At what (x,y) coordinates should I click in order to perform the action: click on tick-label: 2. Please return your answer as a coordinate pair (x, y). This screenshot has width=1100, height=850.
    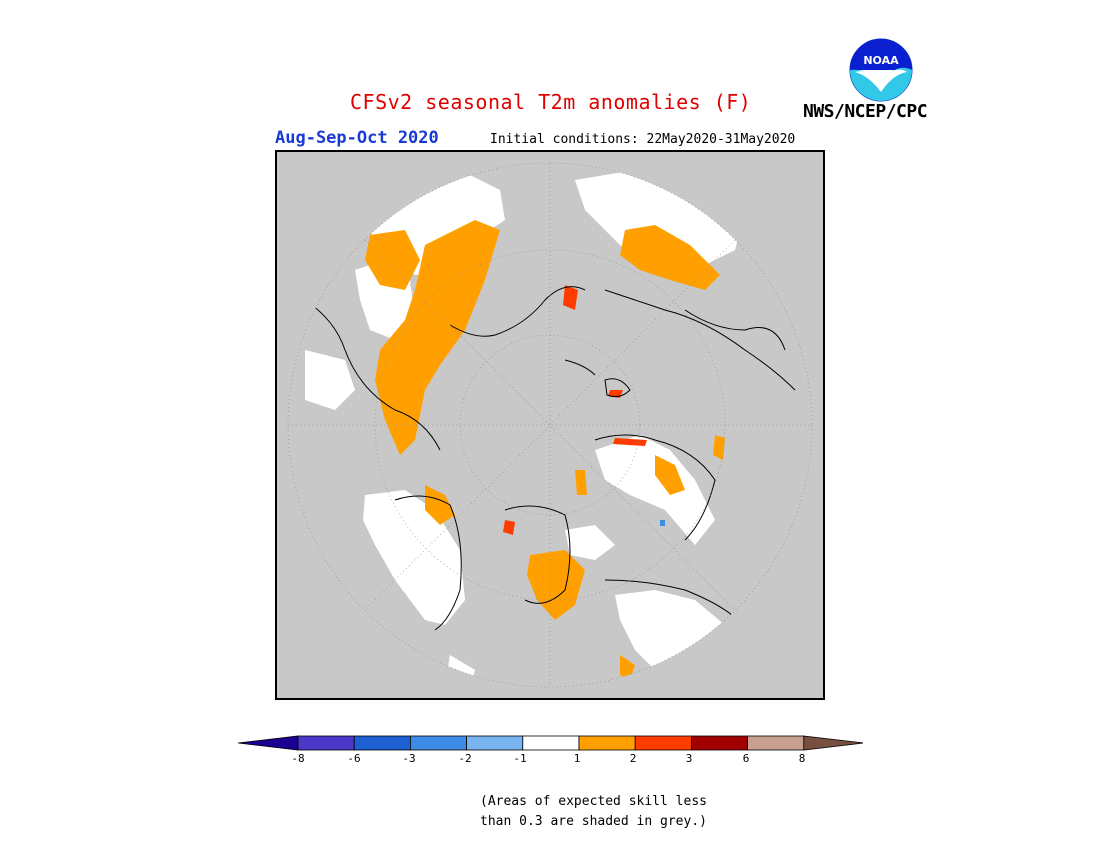
    Looking at the image, I should click on (633, 758).